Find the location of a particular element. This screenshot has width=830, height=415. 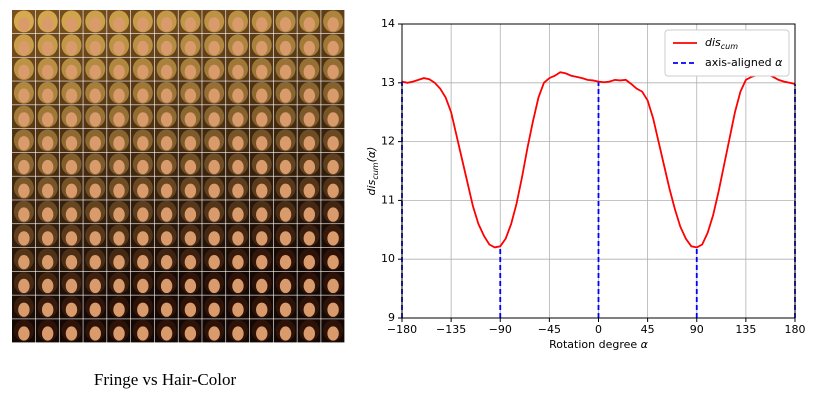

x-tick-label: 90 is located at coordinates (697, 329).